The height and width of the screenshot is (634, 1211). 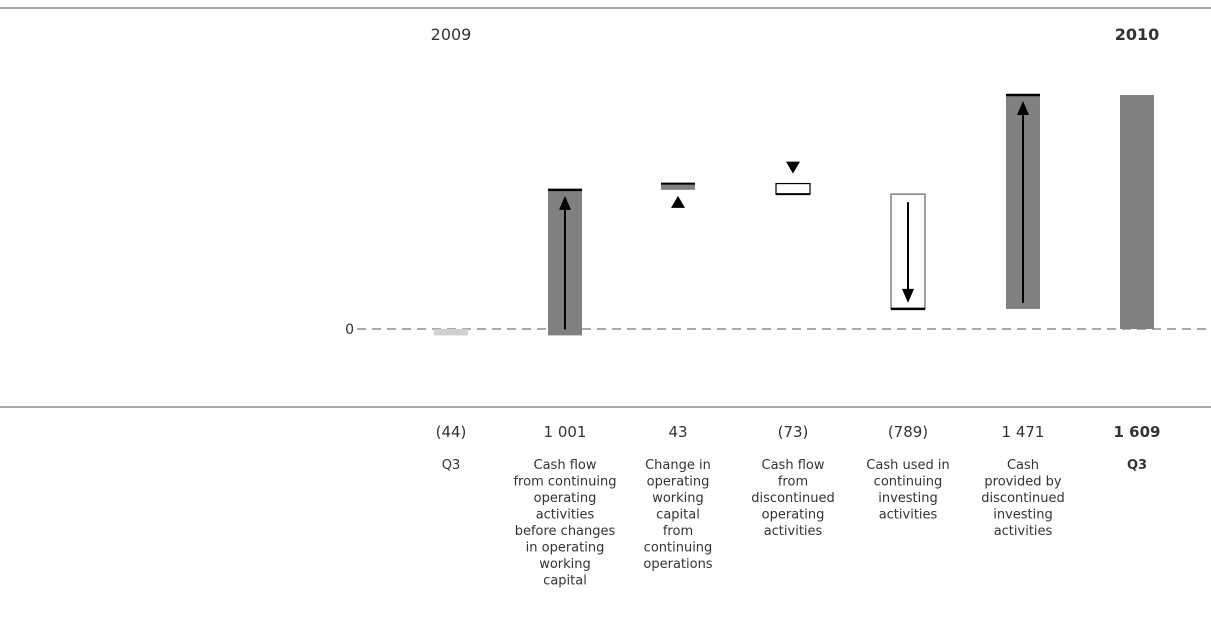 What do you see at coordinates (1023, 465) in the screenshot?
I see `category-label-line: Cash` at bounding box center [1023, 465].